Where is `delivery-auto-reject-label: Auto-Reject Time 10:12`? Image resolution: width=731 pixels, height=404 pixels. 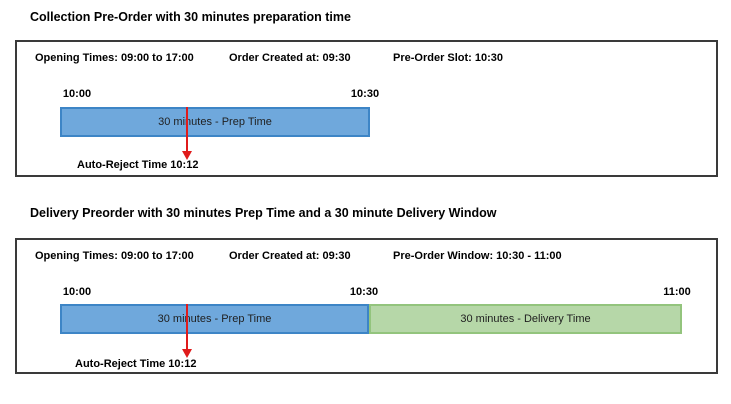 delivery-auto-reject-label: Auto-Reject Time 10:12 is located at coordinates (136, 364).